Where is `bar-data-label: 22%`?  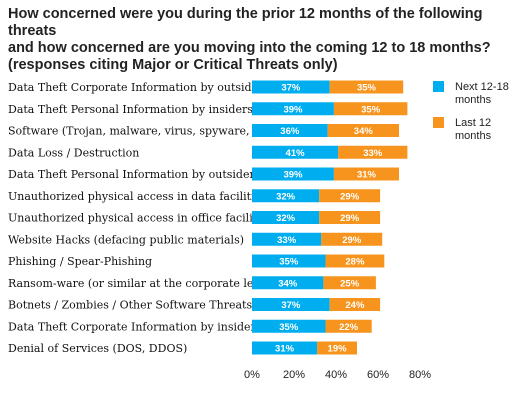
bar-data-label: 22% is located at coordinates (349, 327).